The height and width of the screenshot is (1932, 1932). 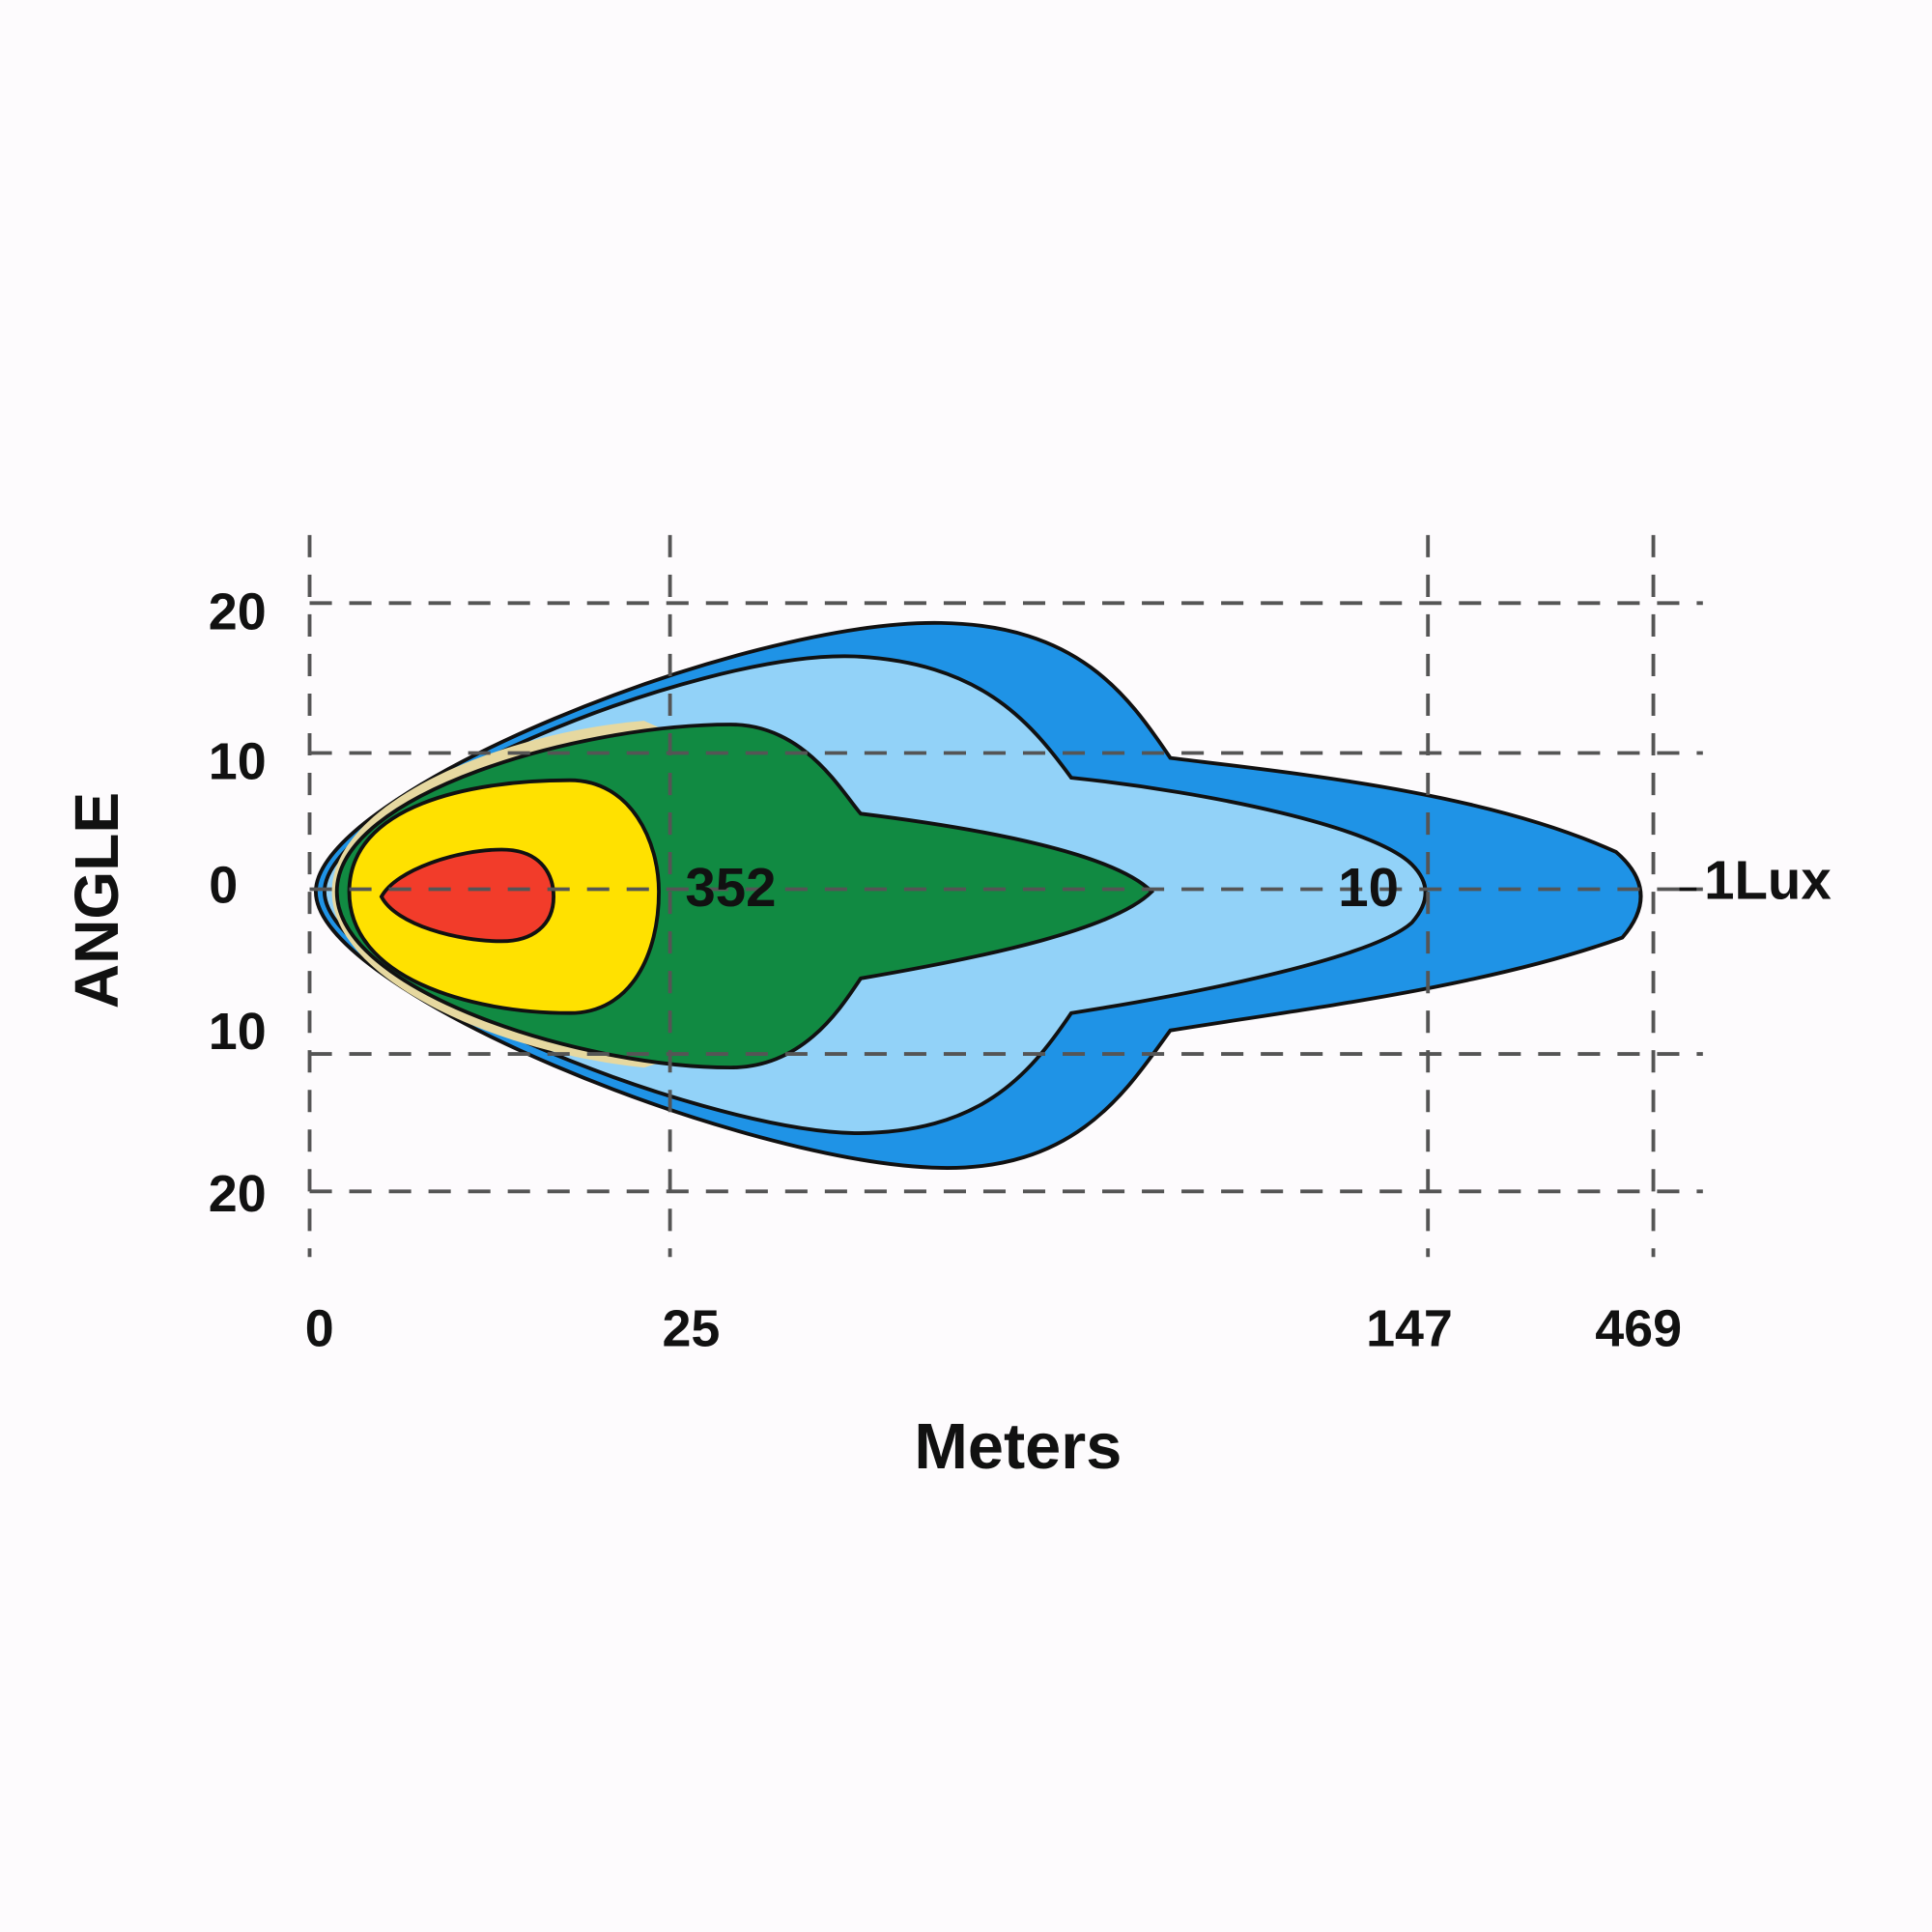 I want to click on zone-label: 352, so click(x=730, y=887).